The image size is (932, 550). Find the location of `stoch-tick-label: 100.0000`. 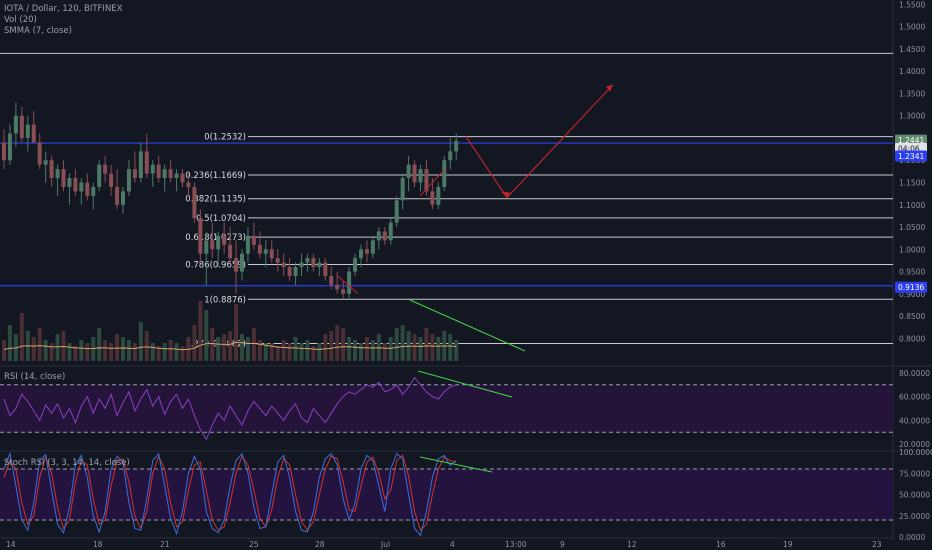

stoch-tick-label: 100.0000 is located at coordinates (915, 452).